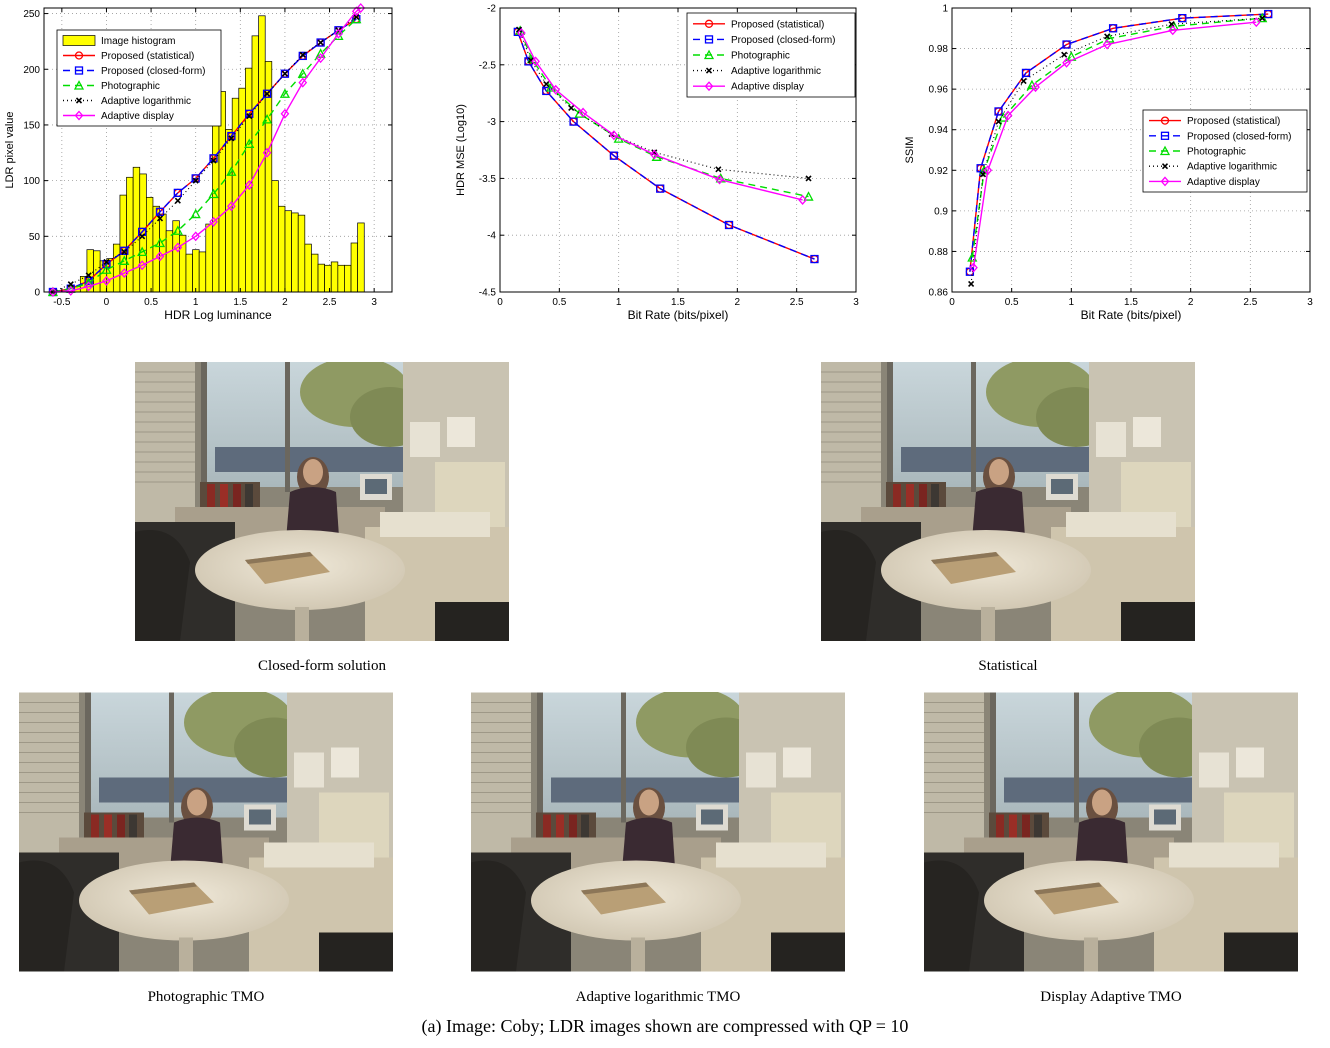 This screenshot has width=1330, height=1048. I want to click on x-tick-label: 1, so click(196, 302).